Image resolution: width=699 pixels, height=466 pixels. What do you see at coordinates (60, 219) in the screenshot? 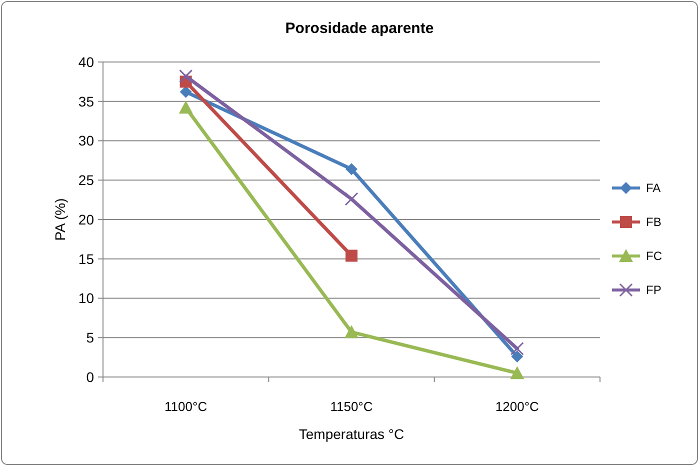
I see `y-axis-title: PA (%)` at bounding box center [60, 219].